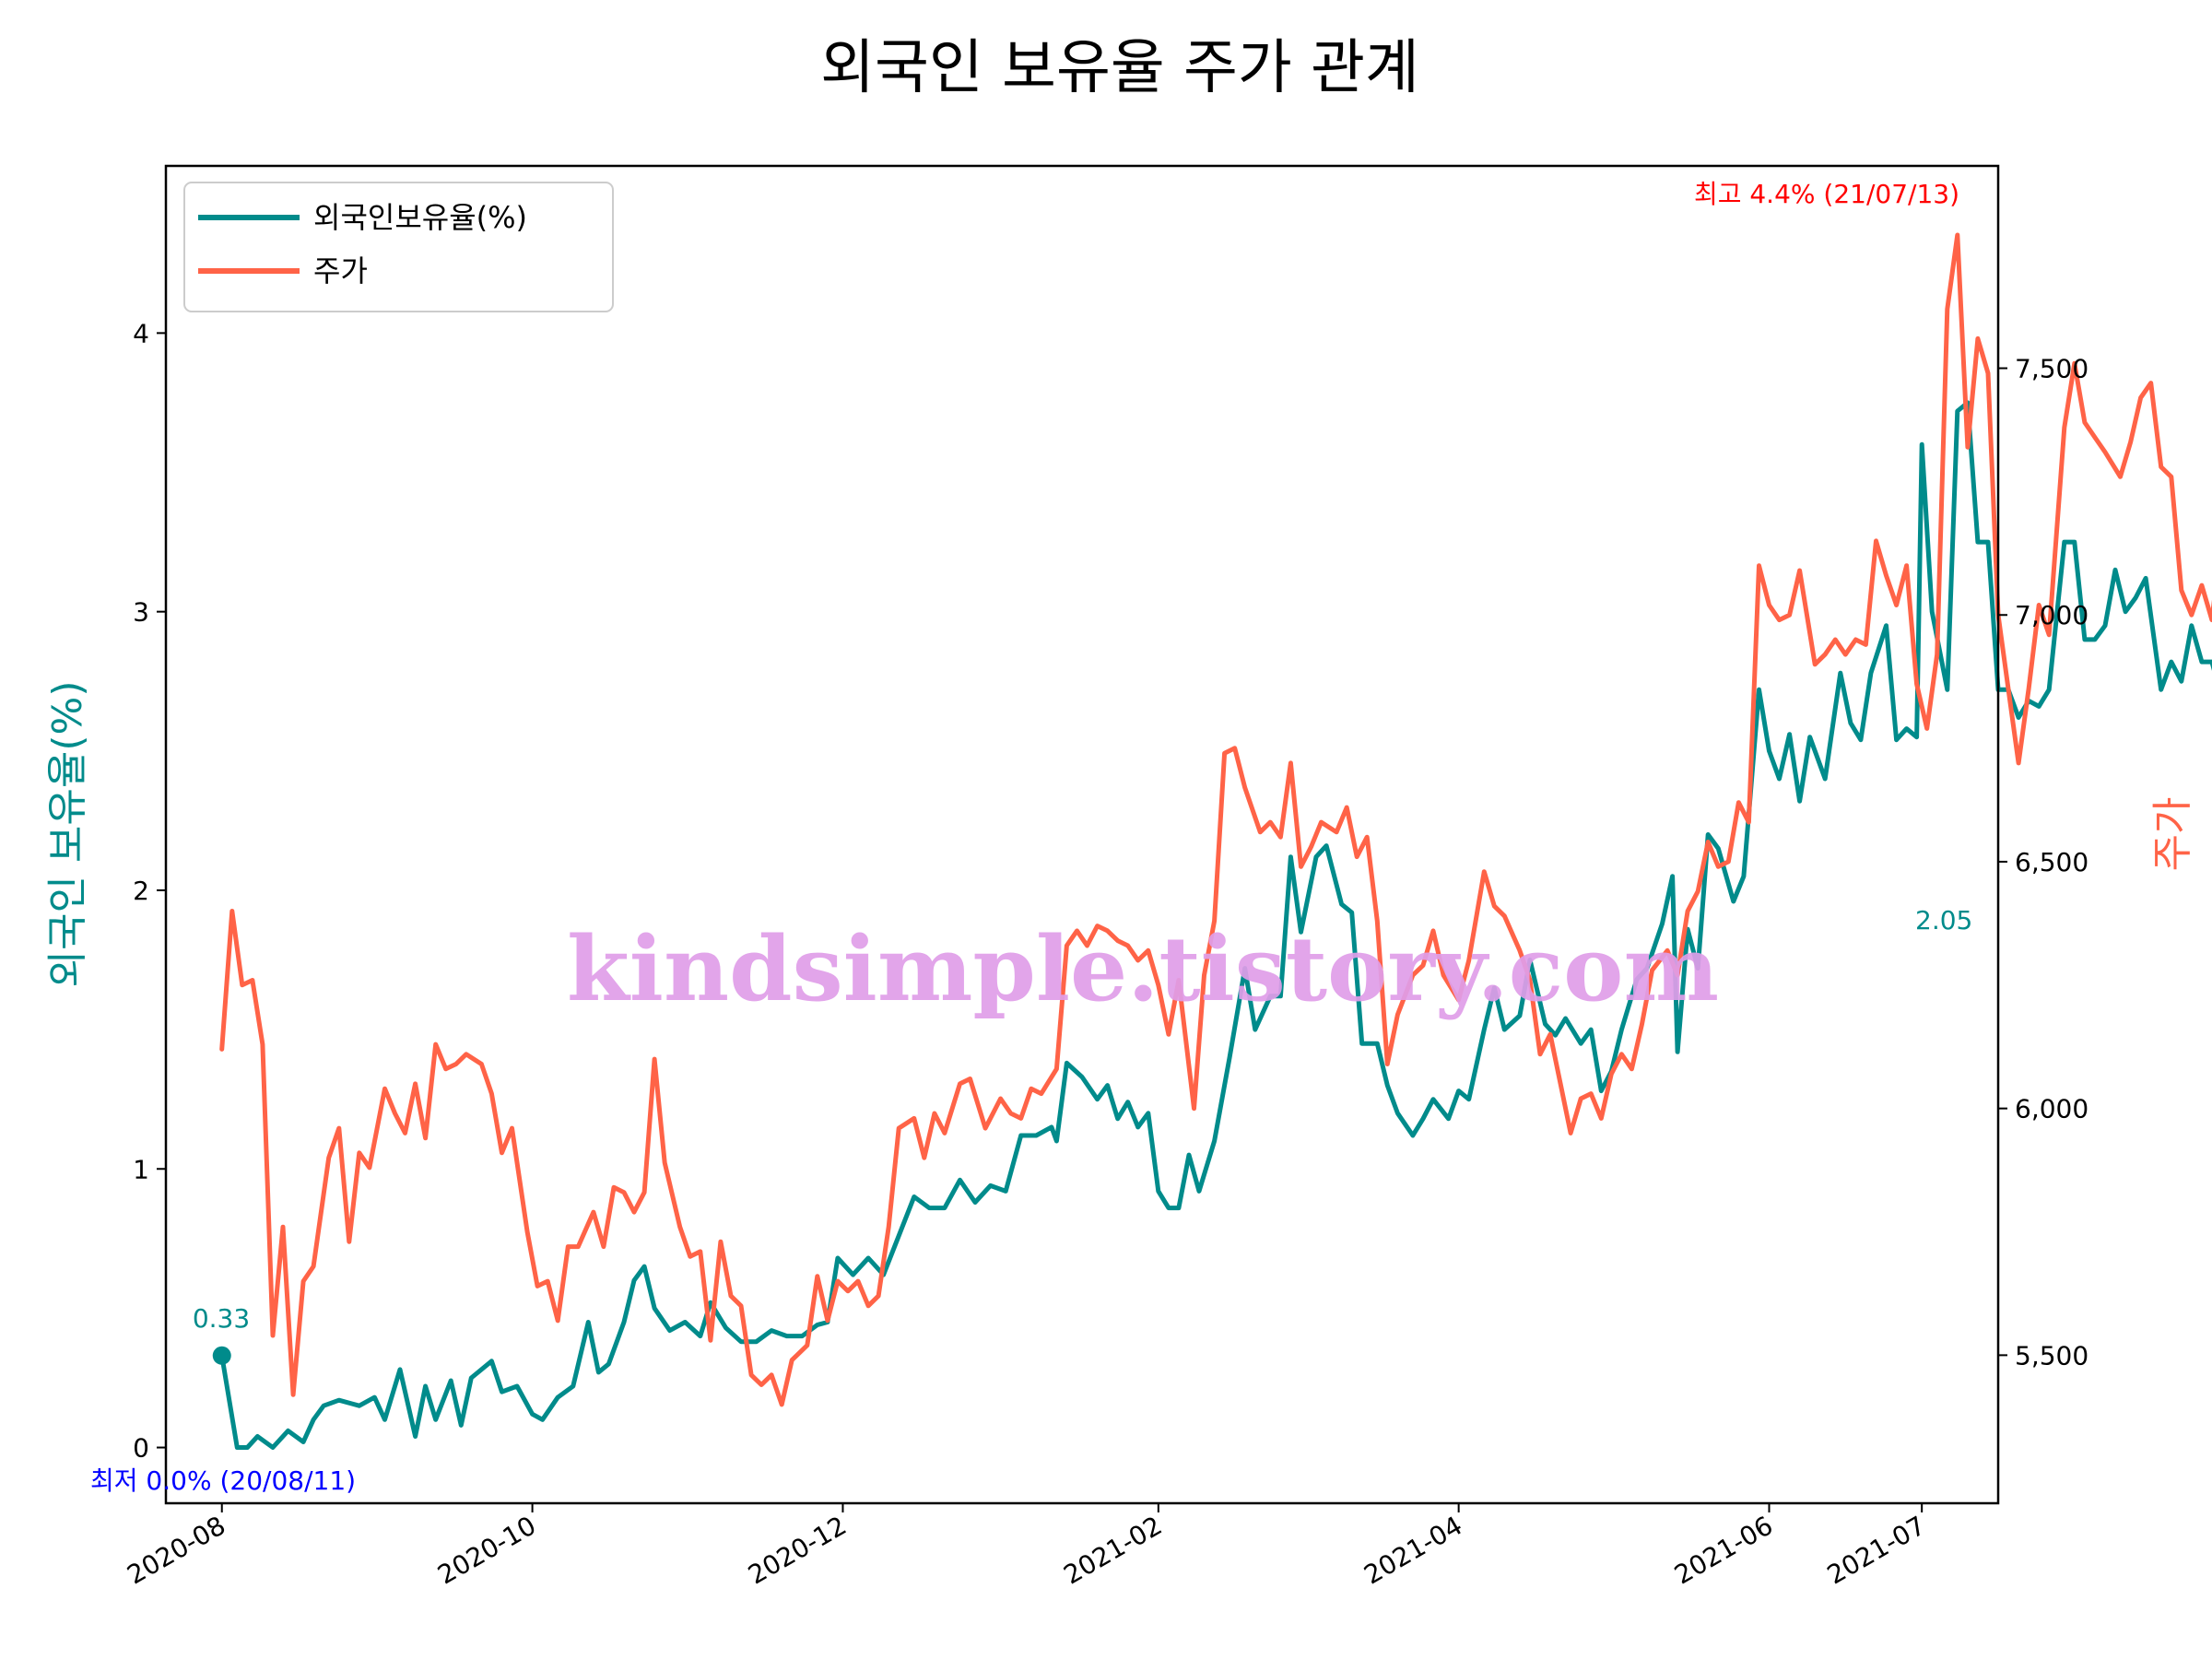 The height and width of the screenshot is (1659, 2212). I want to click on start-value-label: 0.33, so click(221, 1318).